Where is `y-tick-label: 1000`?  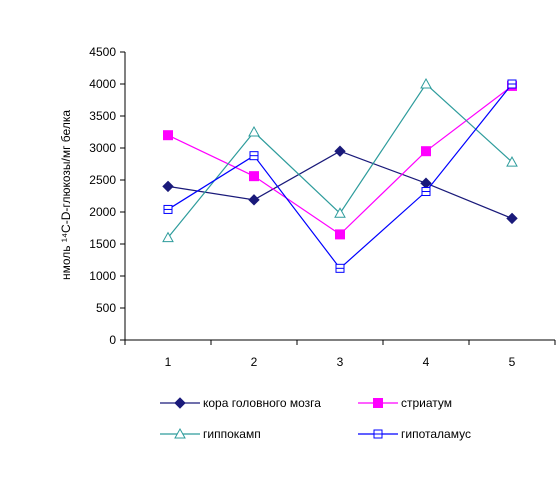 y-tick-label: 1000 is located at coordinates (102, 276).